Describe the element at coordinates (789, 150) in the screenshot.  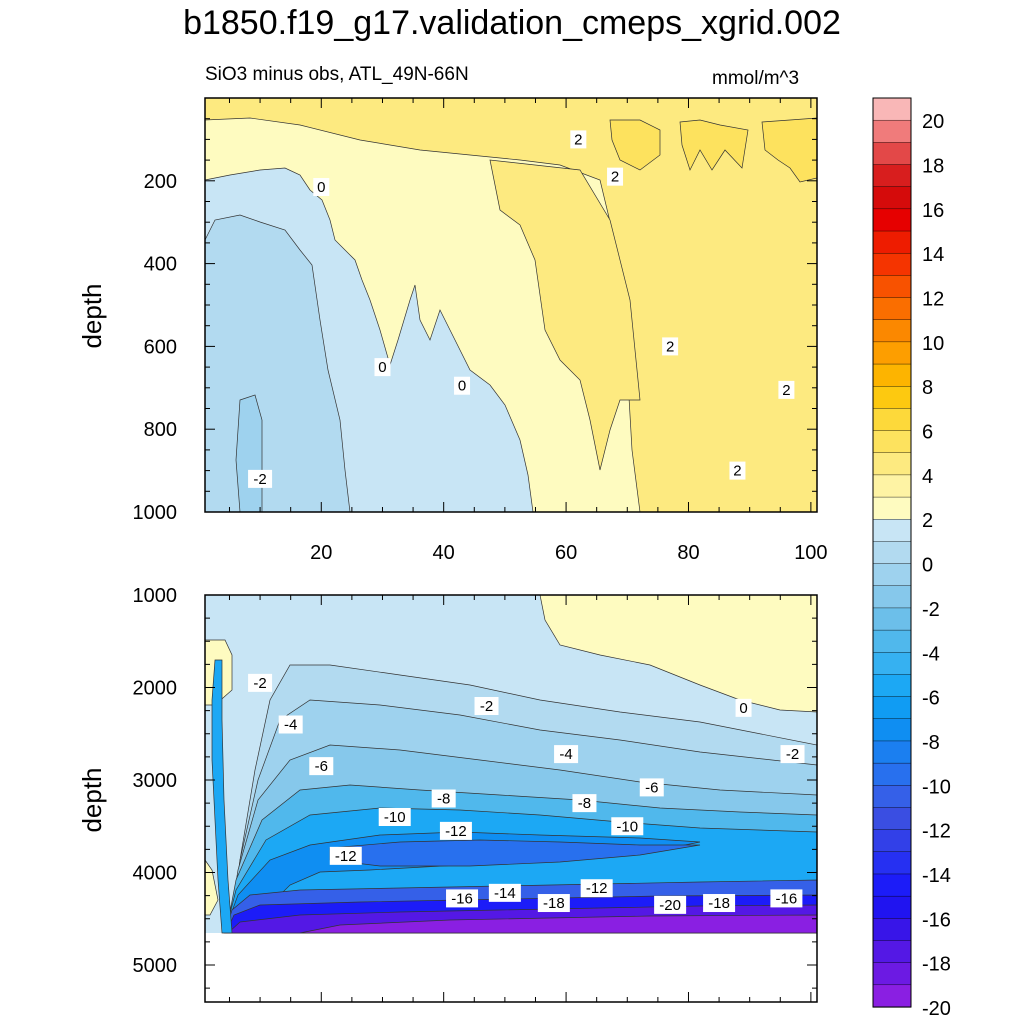
I see `upper-band-pos4-c` at that location.